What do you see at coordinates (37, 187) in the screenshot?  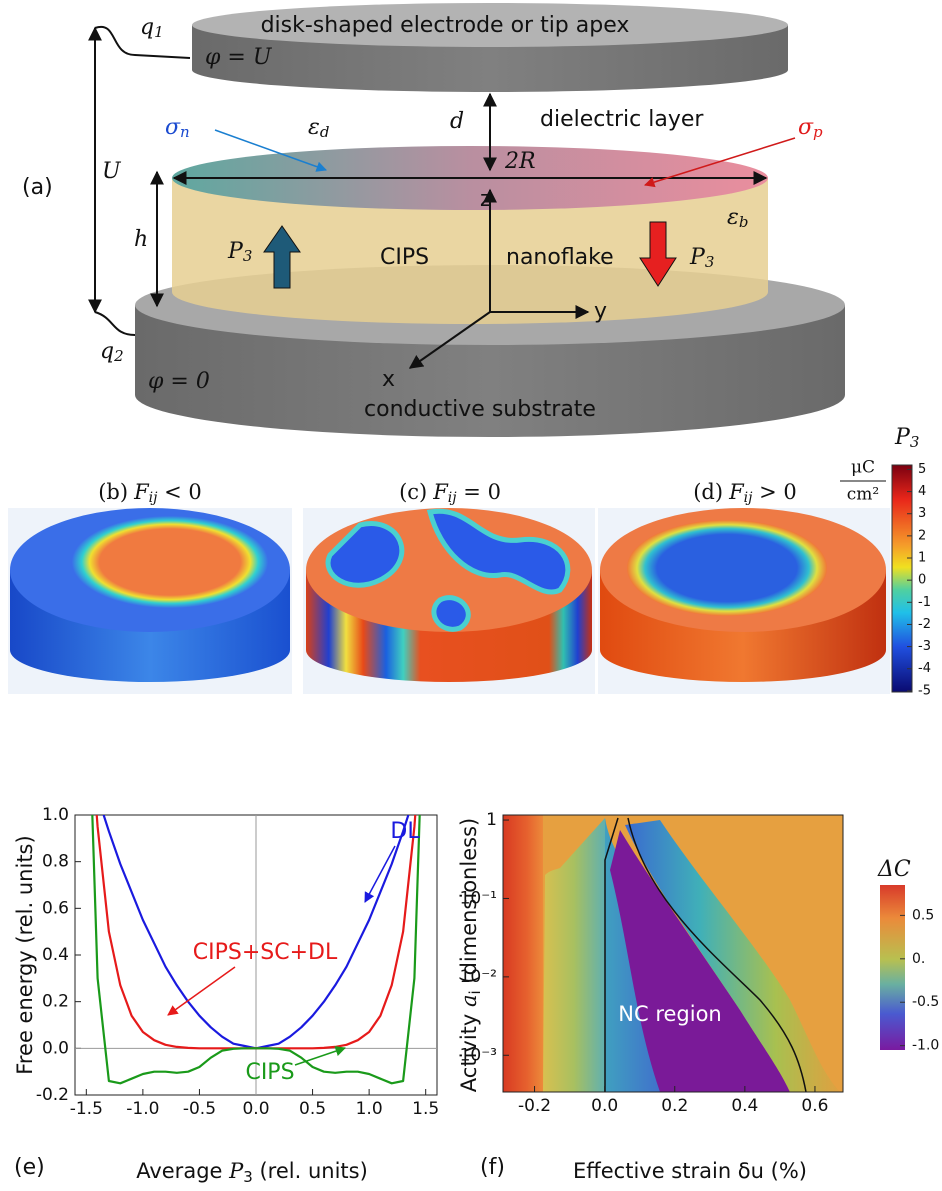 I see `panel-label: (a)` at bounding box center [37, 187].